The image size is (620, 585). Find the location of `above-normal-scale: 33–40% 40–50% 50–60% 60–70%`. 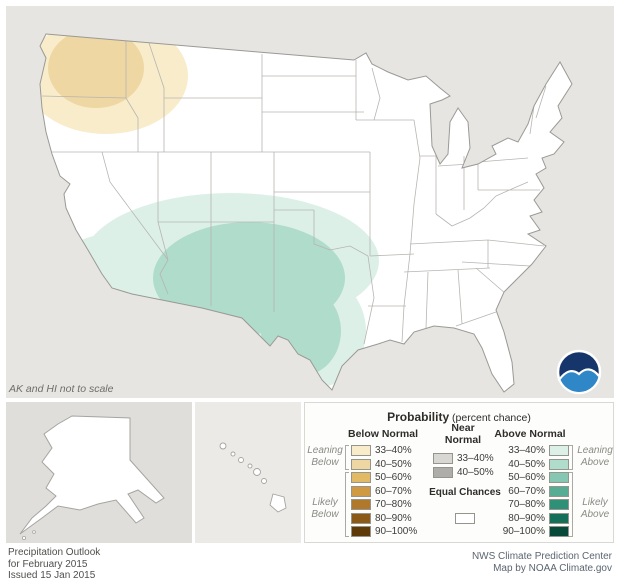

above-normal-scale: 33–40% 40–50% 50–60% 60–70% is located at coordinates (531, 492).